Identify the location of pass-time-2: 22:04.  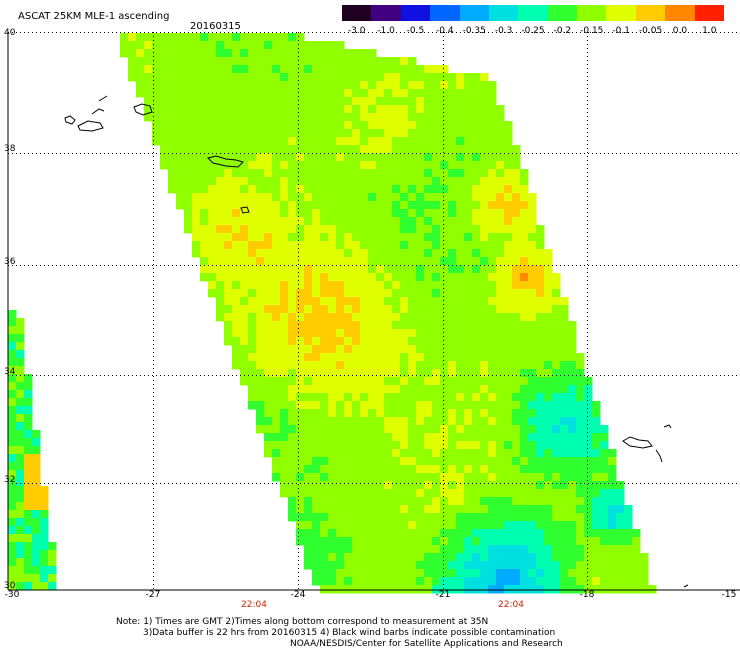
(511, 605).